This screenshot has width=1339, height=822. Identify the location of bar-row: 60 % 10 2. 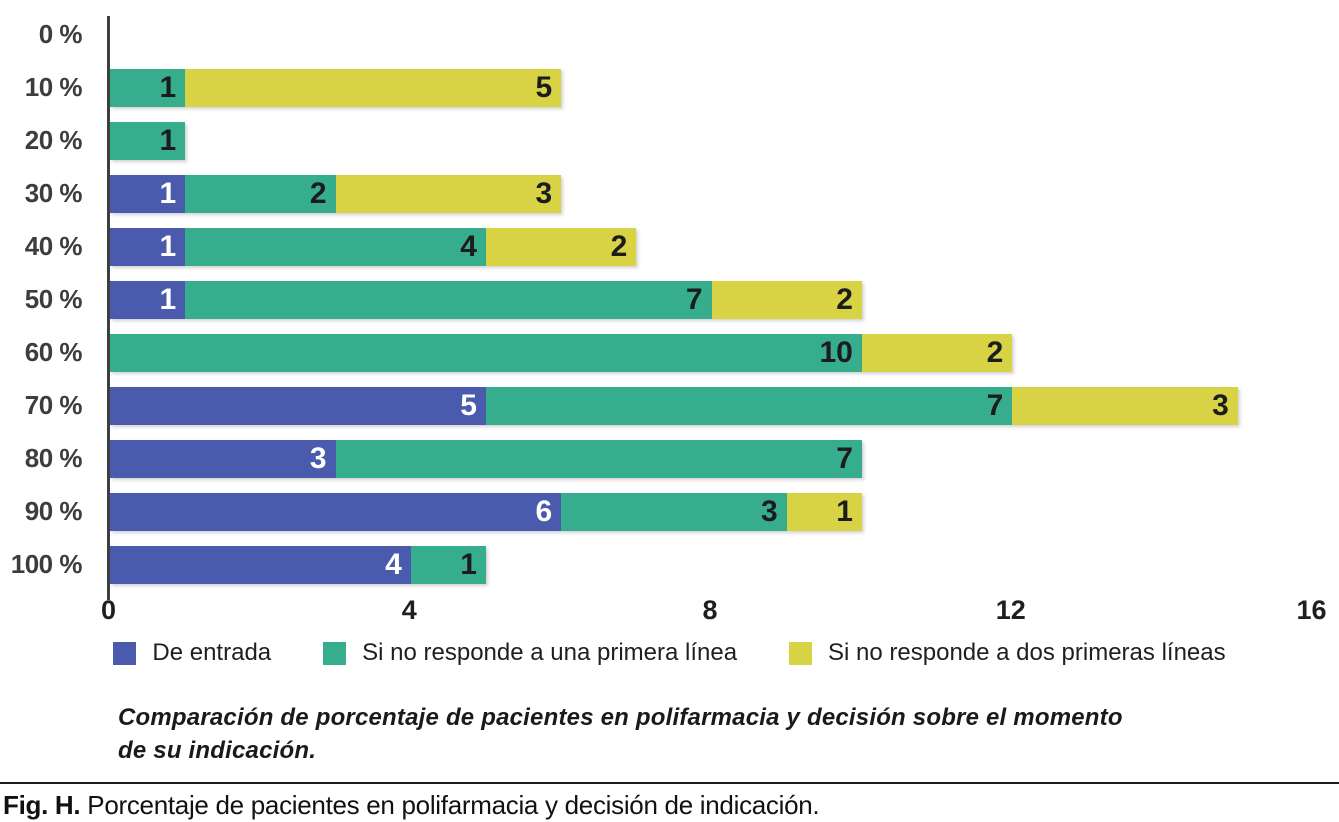
(669, 352).